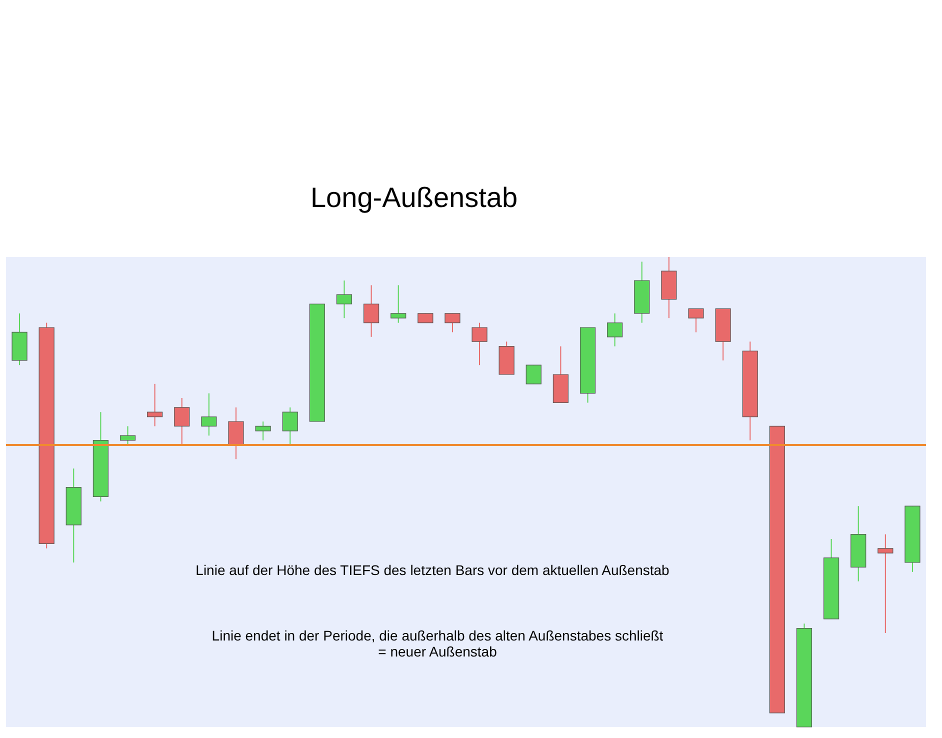 This screenshot has height=738, width=942. I want to click on chart-title: Long-Außenstab, so click(414, 197).